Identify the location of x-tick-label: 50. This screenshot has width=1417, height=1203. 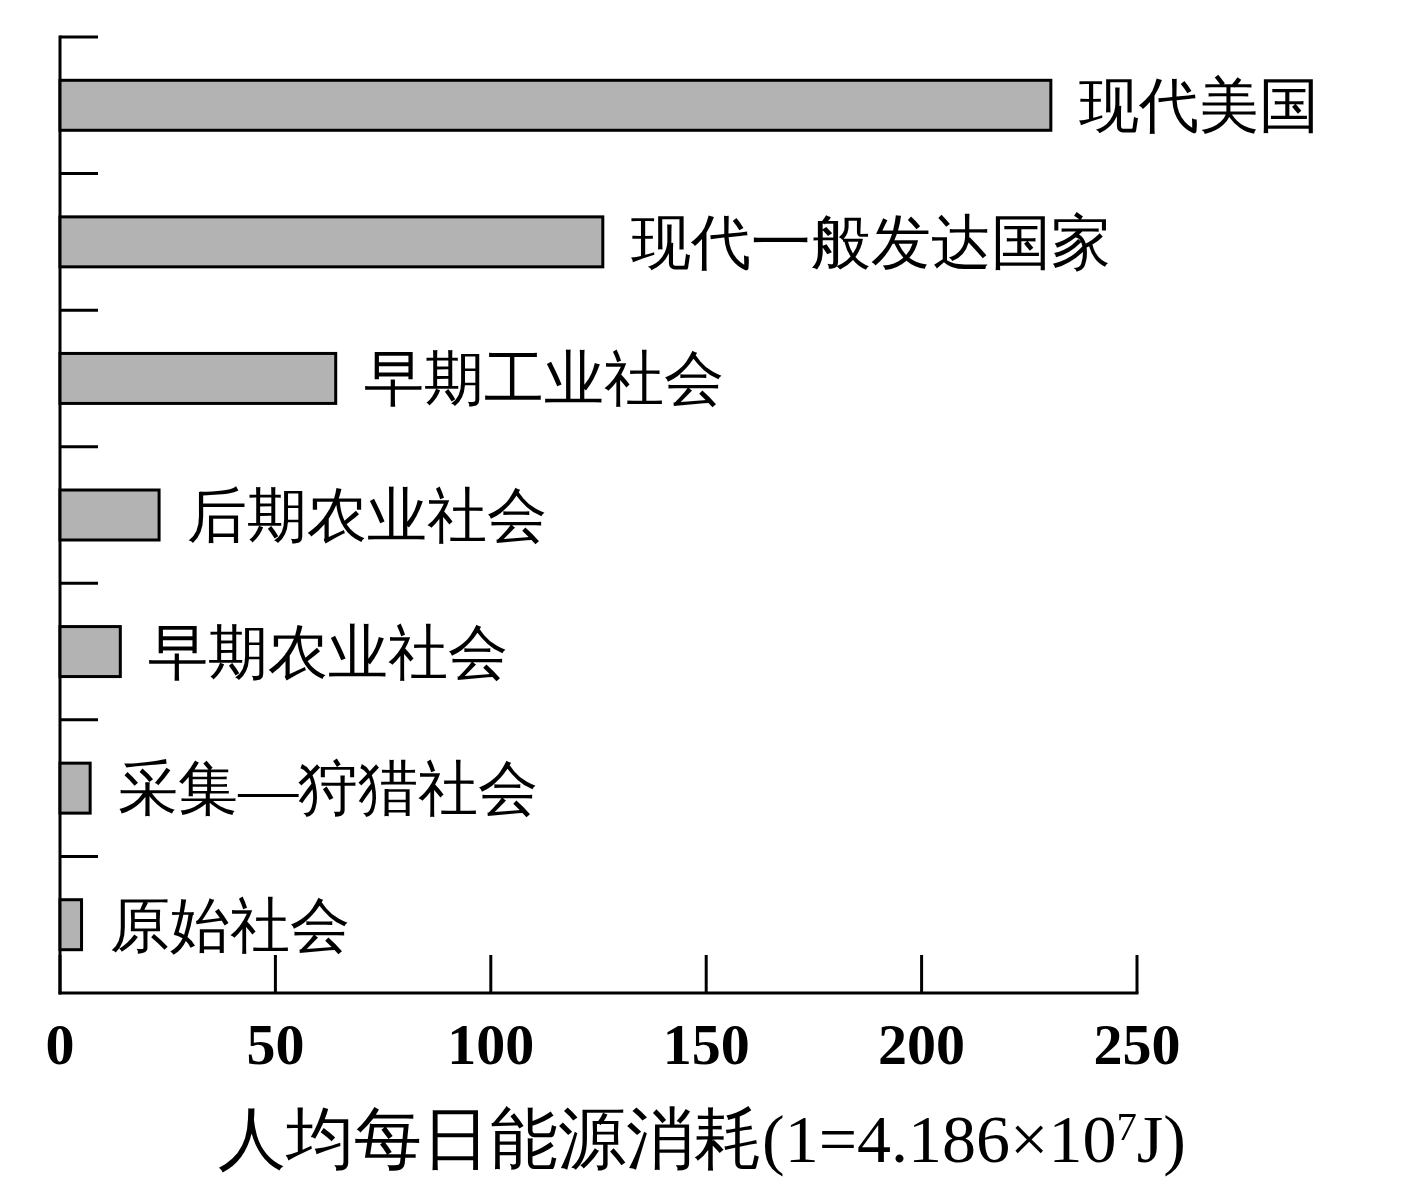
(275, 1044).